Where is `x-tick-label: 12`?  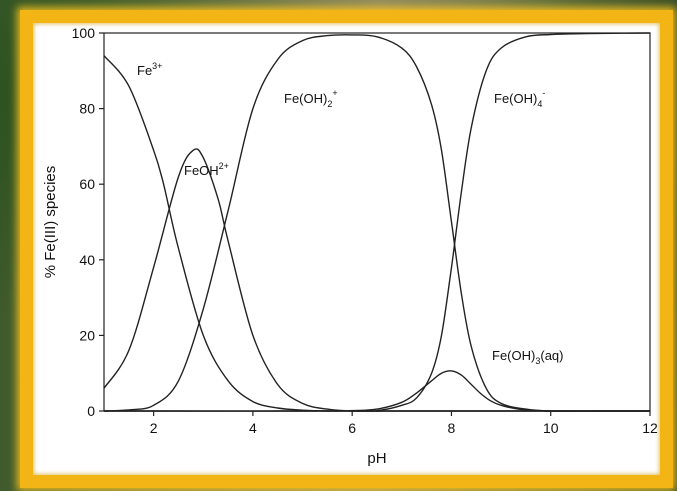 x-tick-label: 12 is located at coordinates (650, 428).